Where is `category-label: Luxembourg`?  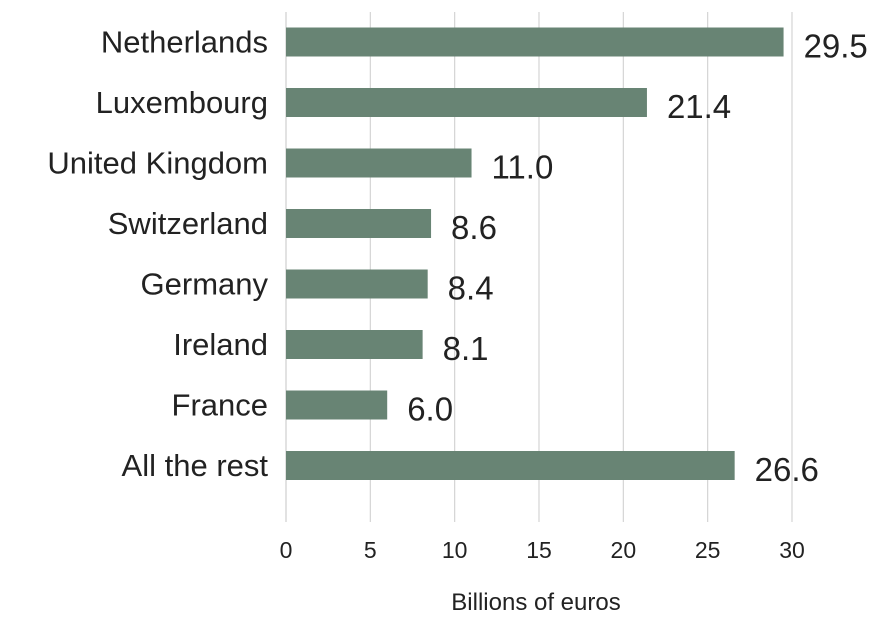
category-label: Luxembourg is located at coordinates (182, 102).